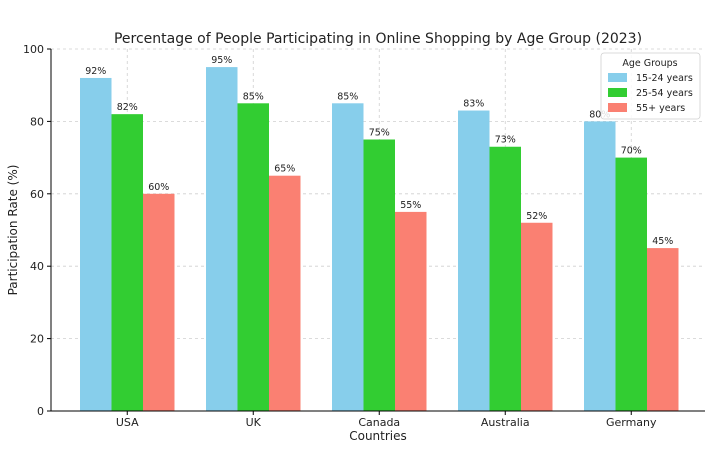  What do you see at coordinates (505, 140) in the screenshot?
I see `data-label: 73%` at bounding box center [505, 140].